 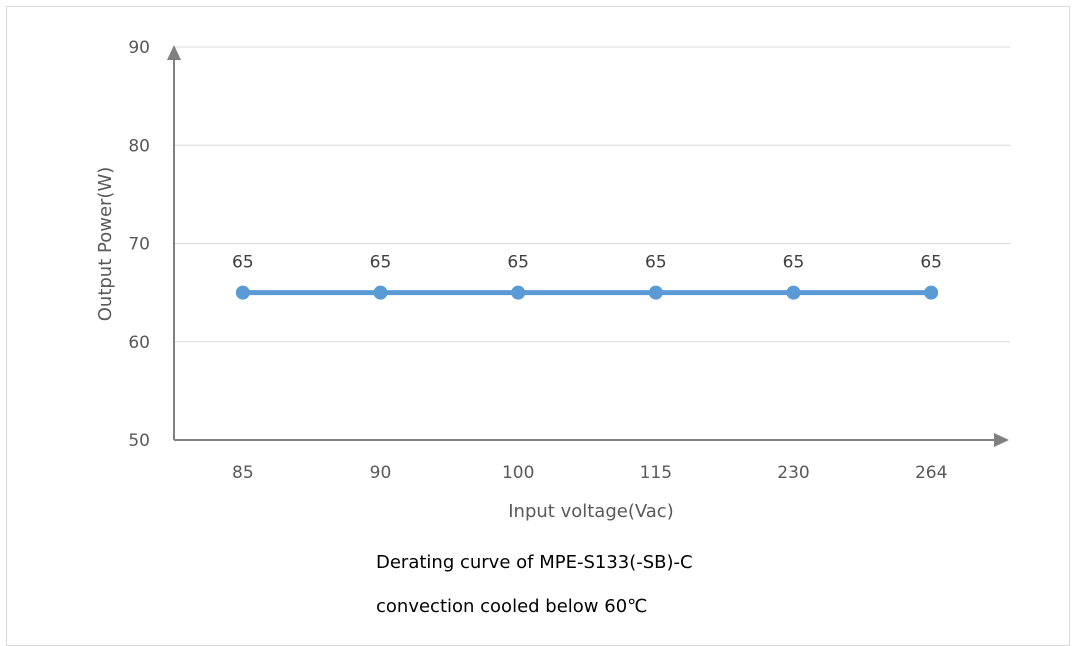 What do you see at coordinates (587, 292) in the screenshot?
I see `series-layer` at bounding box center [587, 292].